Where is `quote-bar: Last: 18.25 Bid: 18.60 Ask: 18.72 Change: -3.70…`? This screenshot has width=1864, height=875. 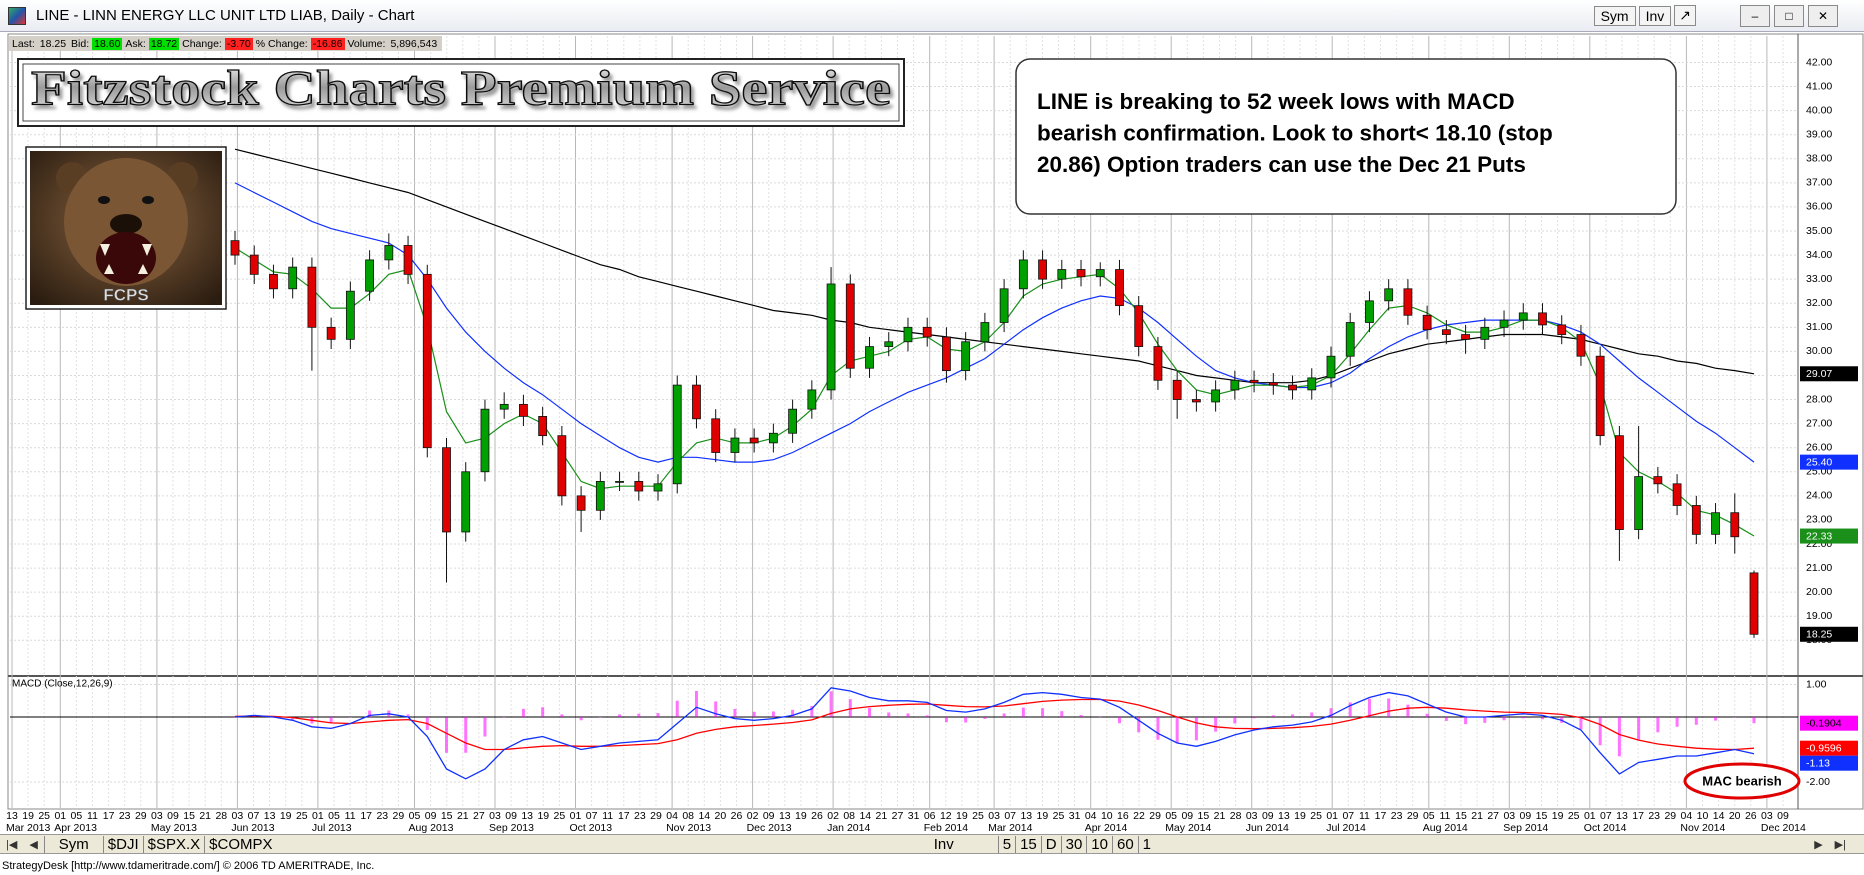
quote-bar: Last: 18.25 Bid: 18.60 Ask: 18.72 Change: -3.70… is located at coordinates (226, 43).